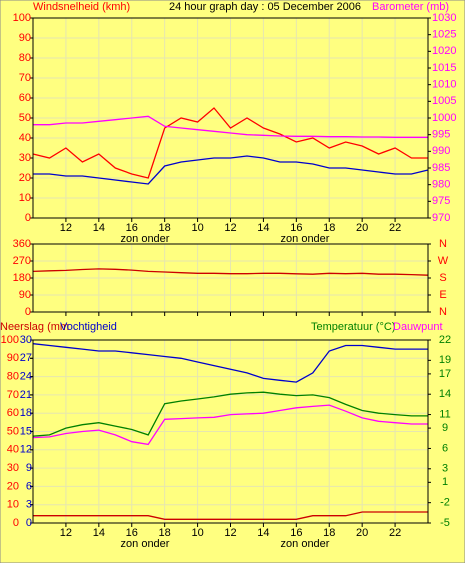 The image size is (465, 563). I want to click on y2-tick-label: 1000, so click(444, 118).